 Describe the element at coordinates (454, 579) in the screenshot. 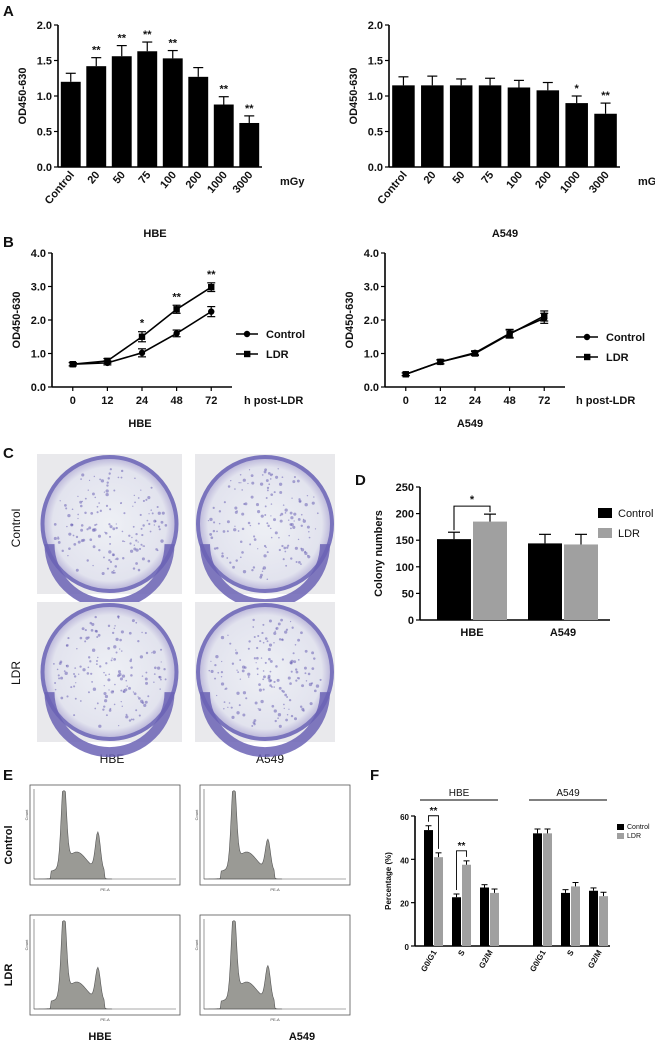

I see `bar-control` at that location.